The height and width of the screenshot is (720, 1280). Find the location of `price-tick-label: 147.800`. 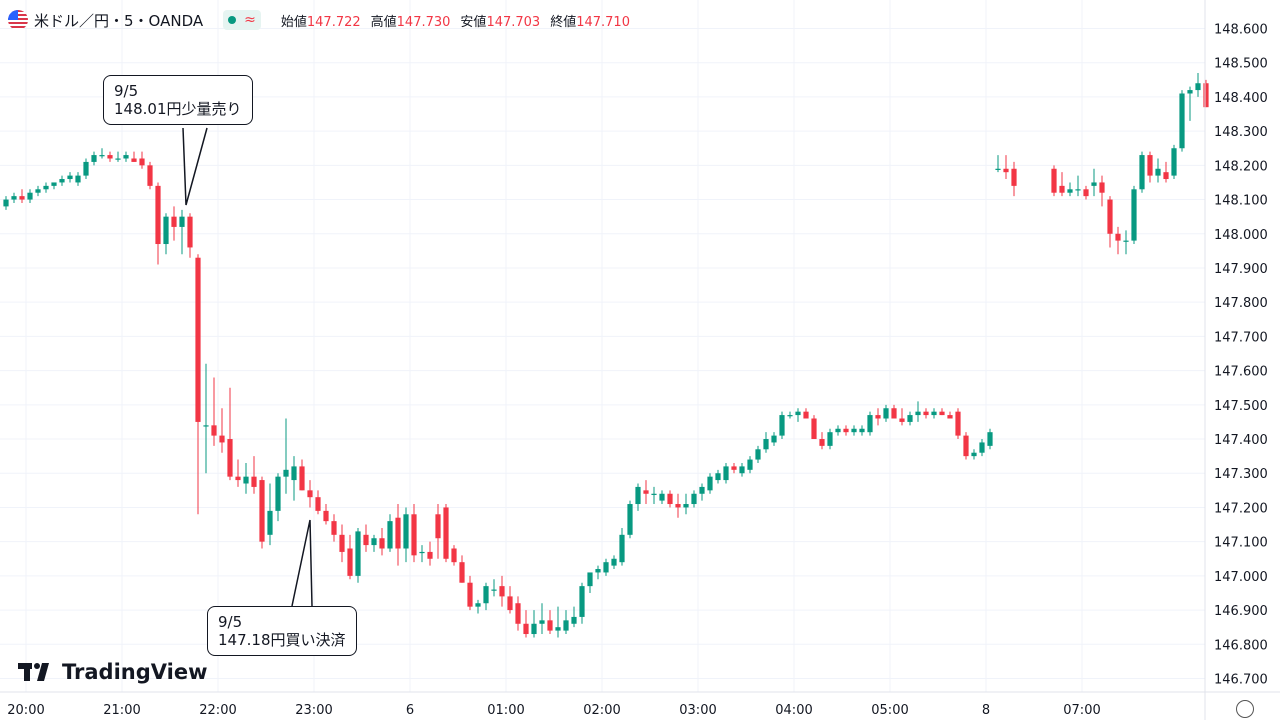

price-tick-label: 147.800 is located at coordinates (1241, 303).